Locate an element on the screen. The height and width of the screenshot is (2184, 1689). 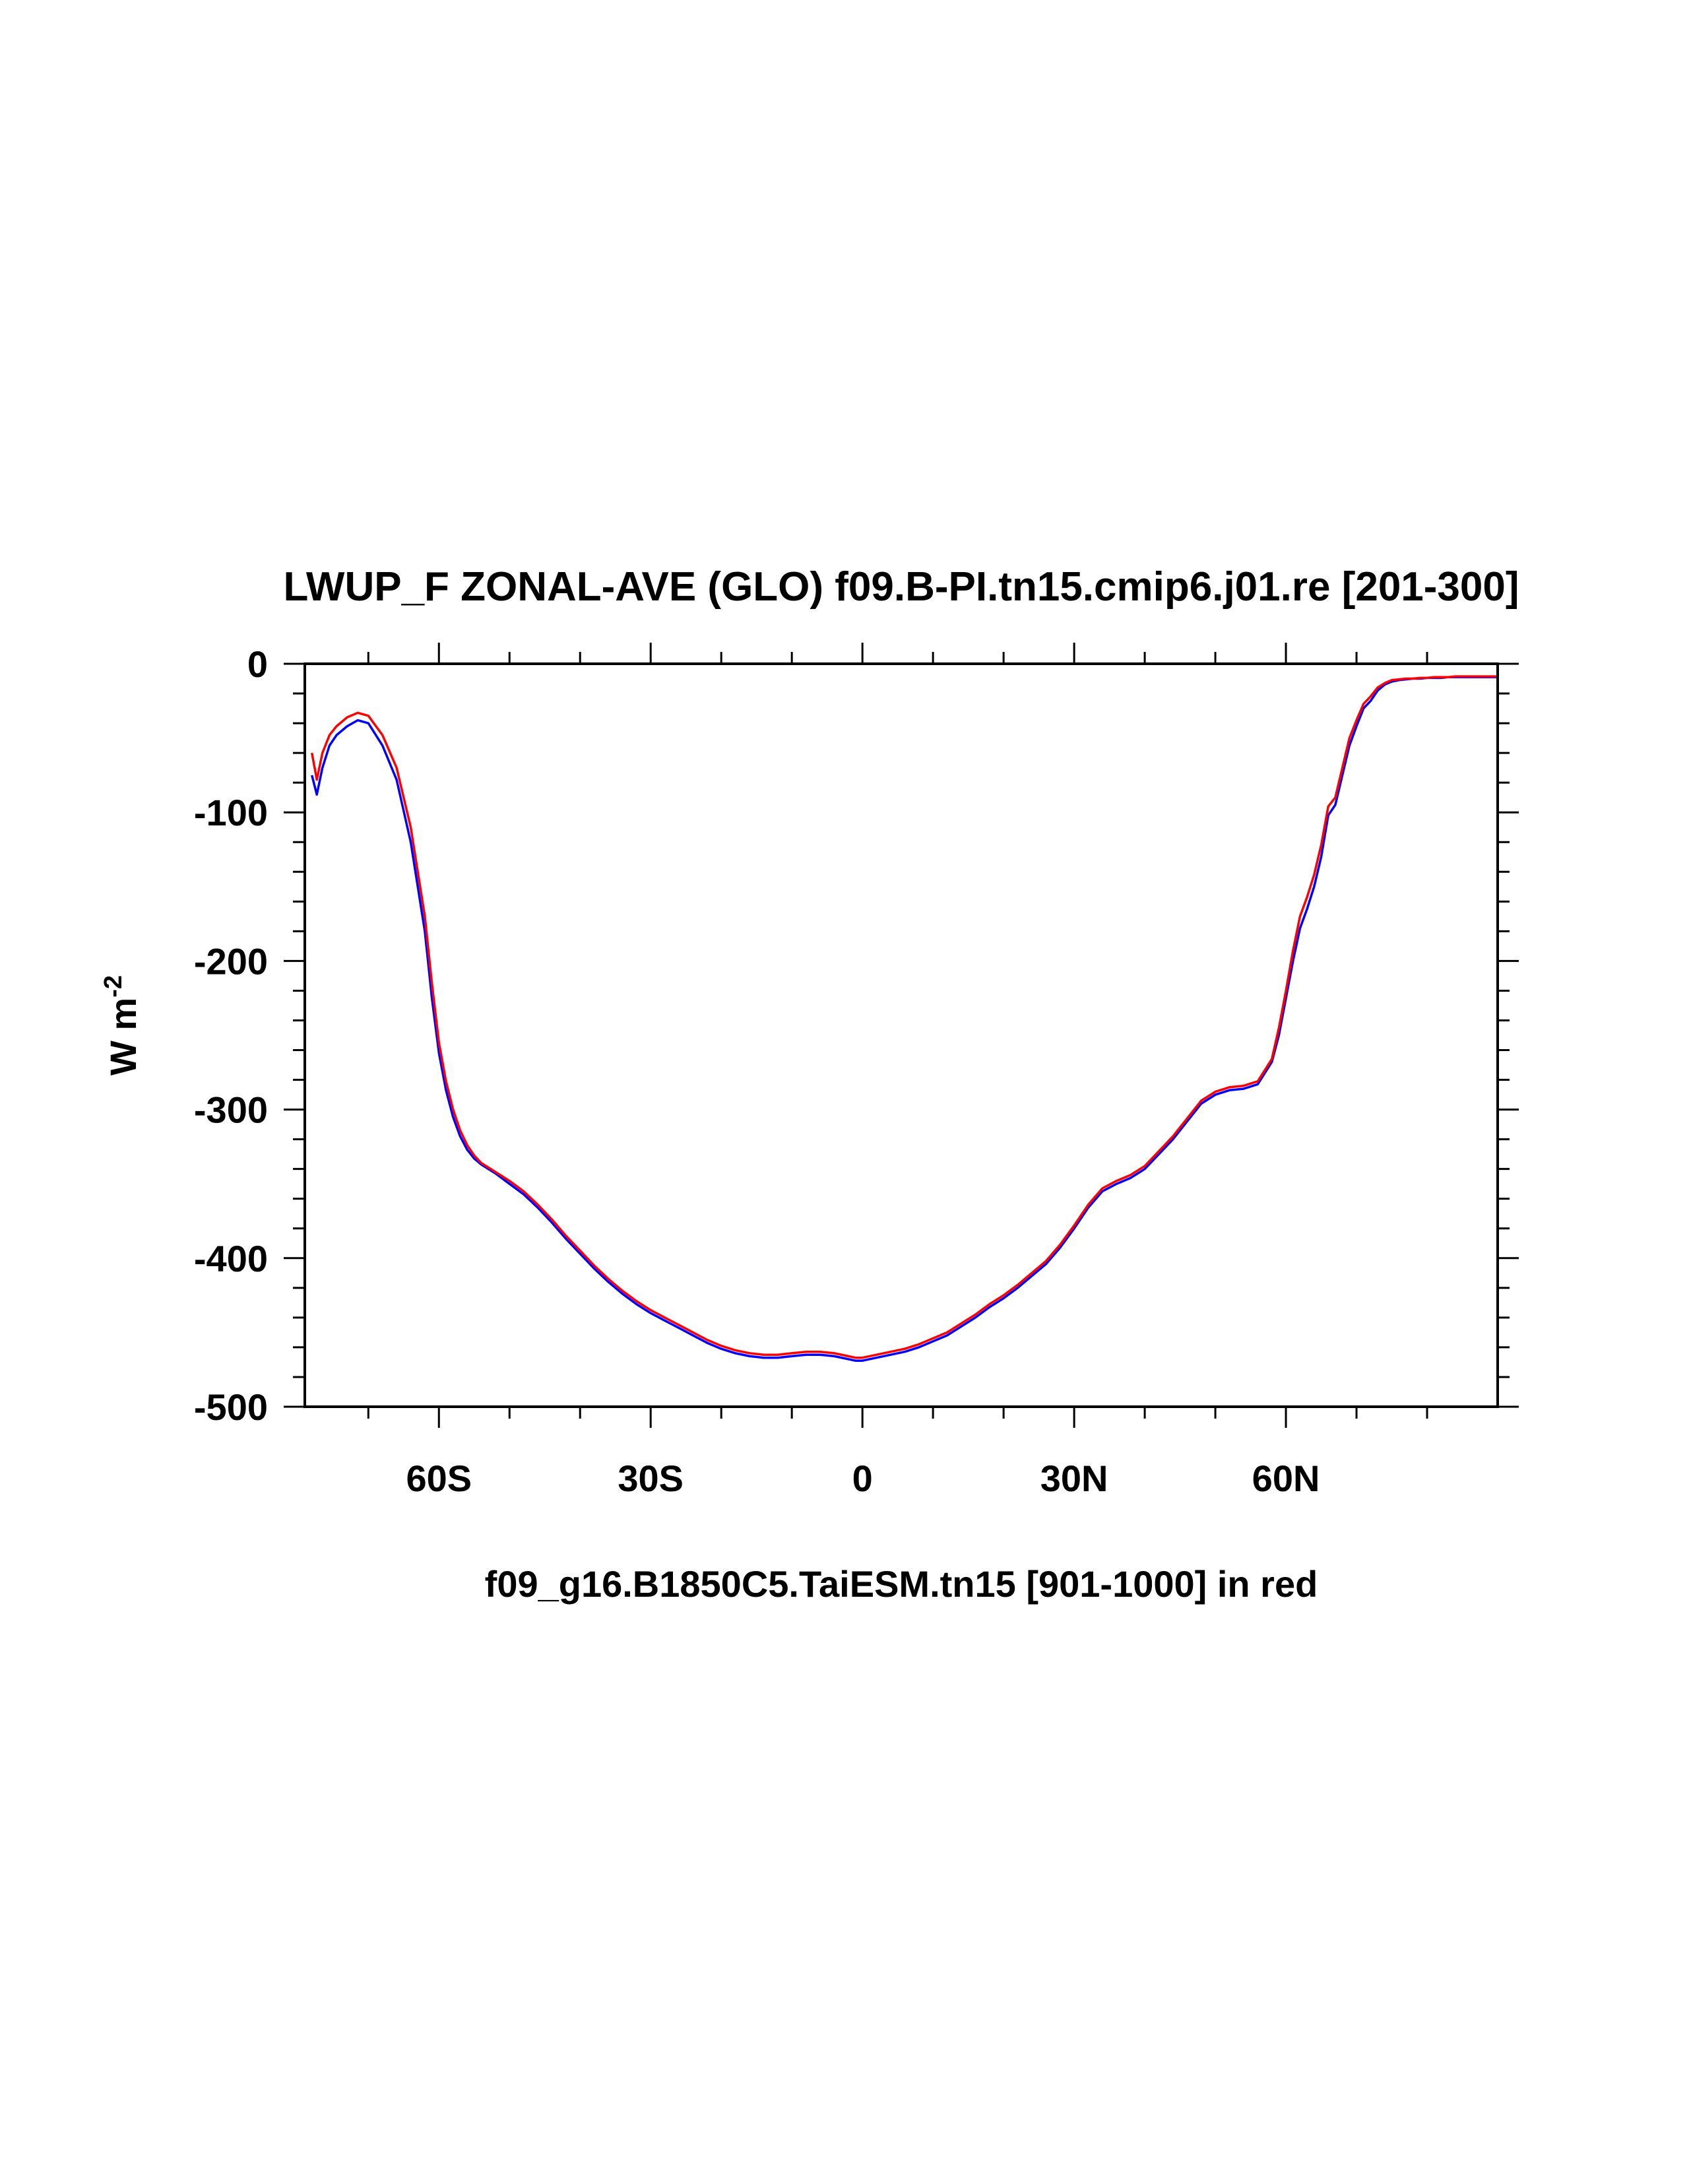
x-tick-label: 30N is located at coordinates (1074, 1478).